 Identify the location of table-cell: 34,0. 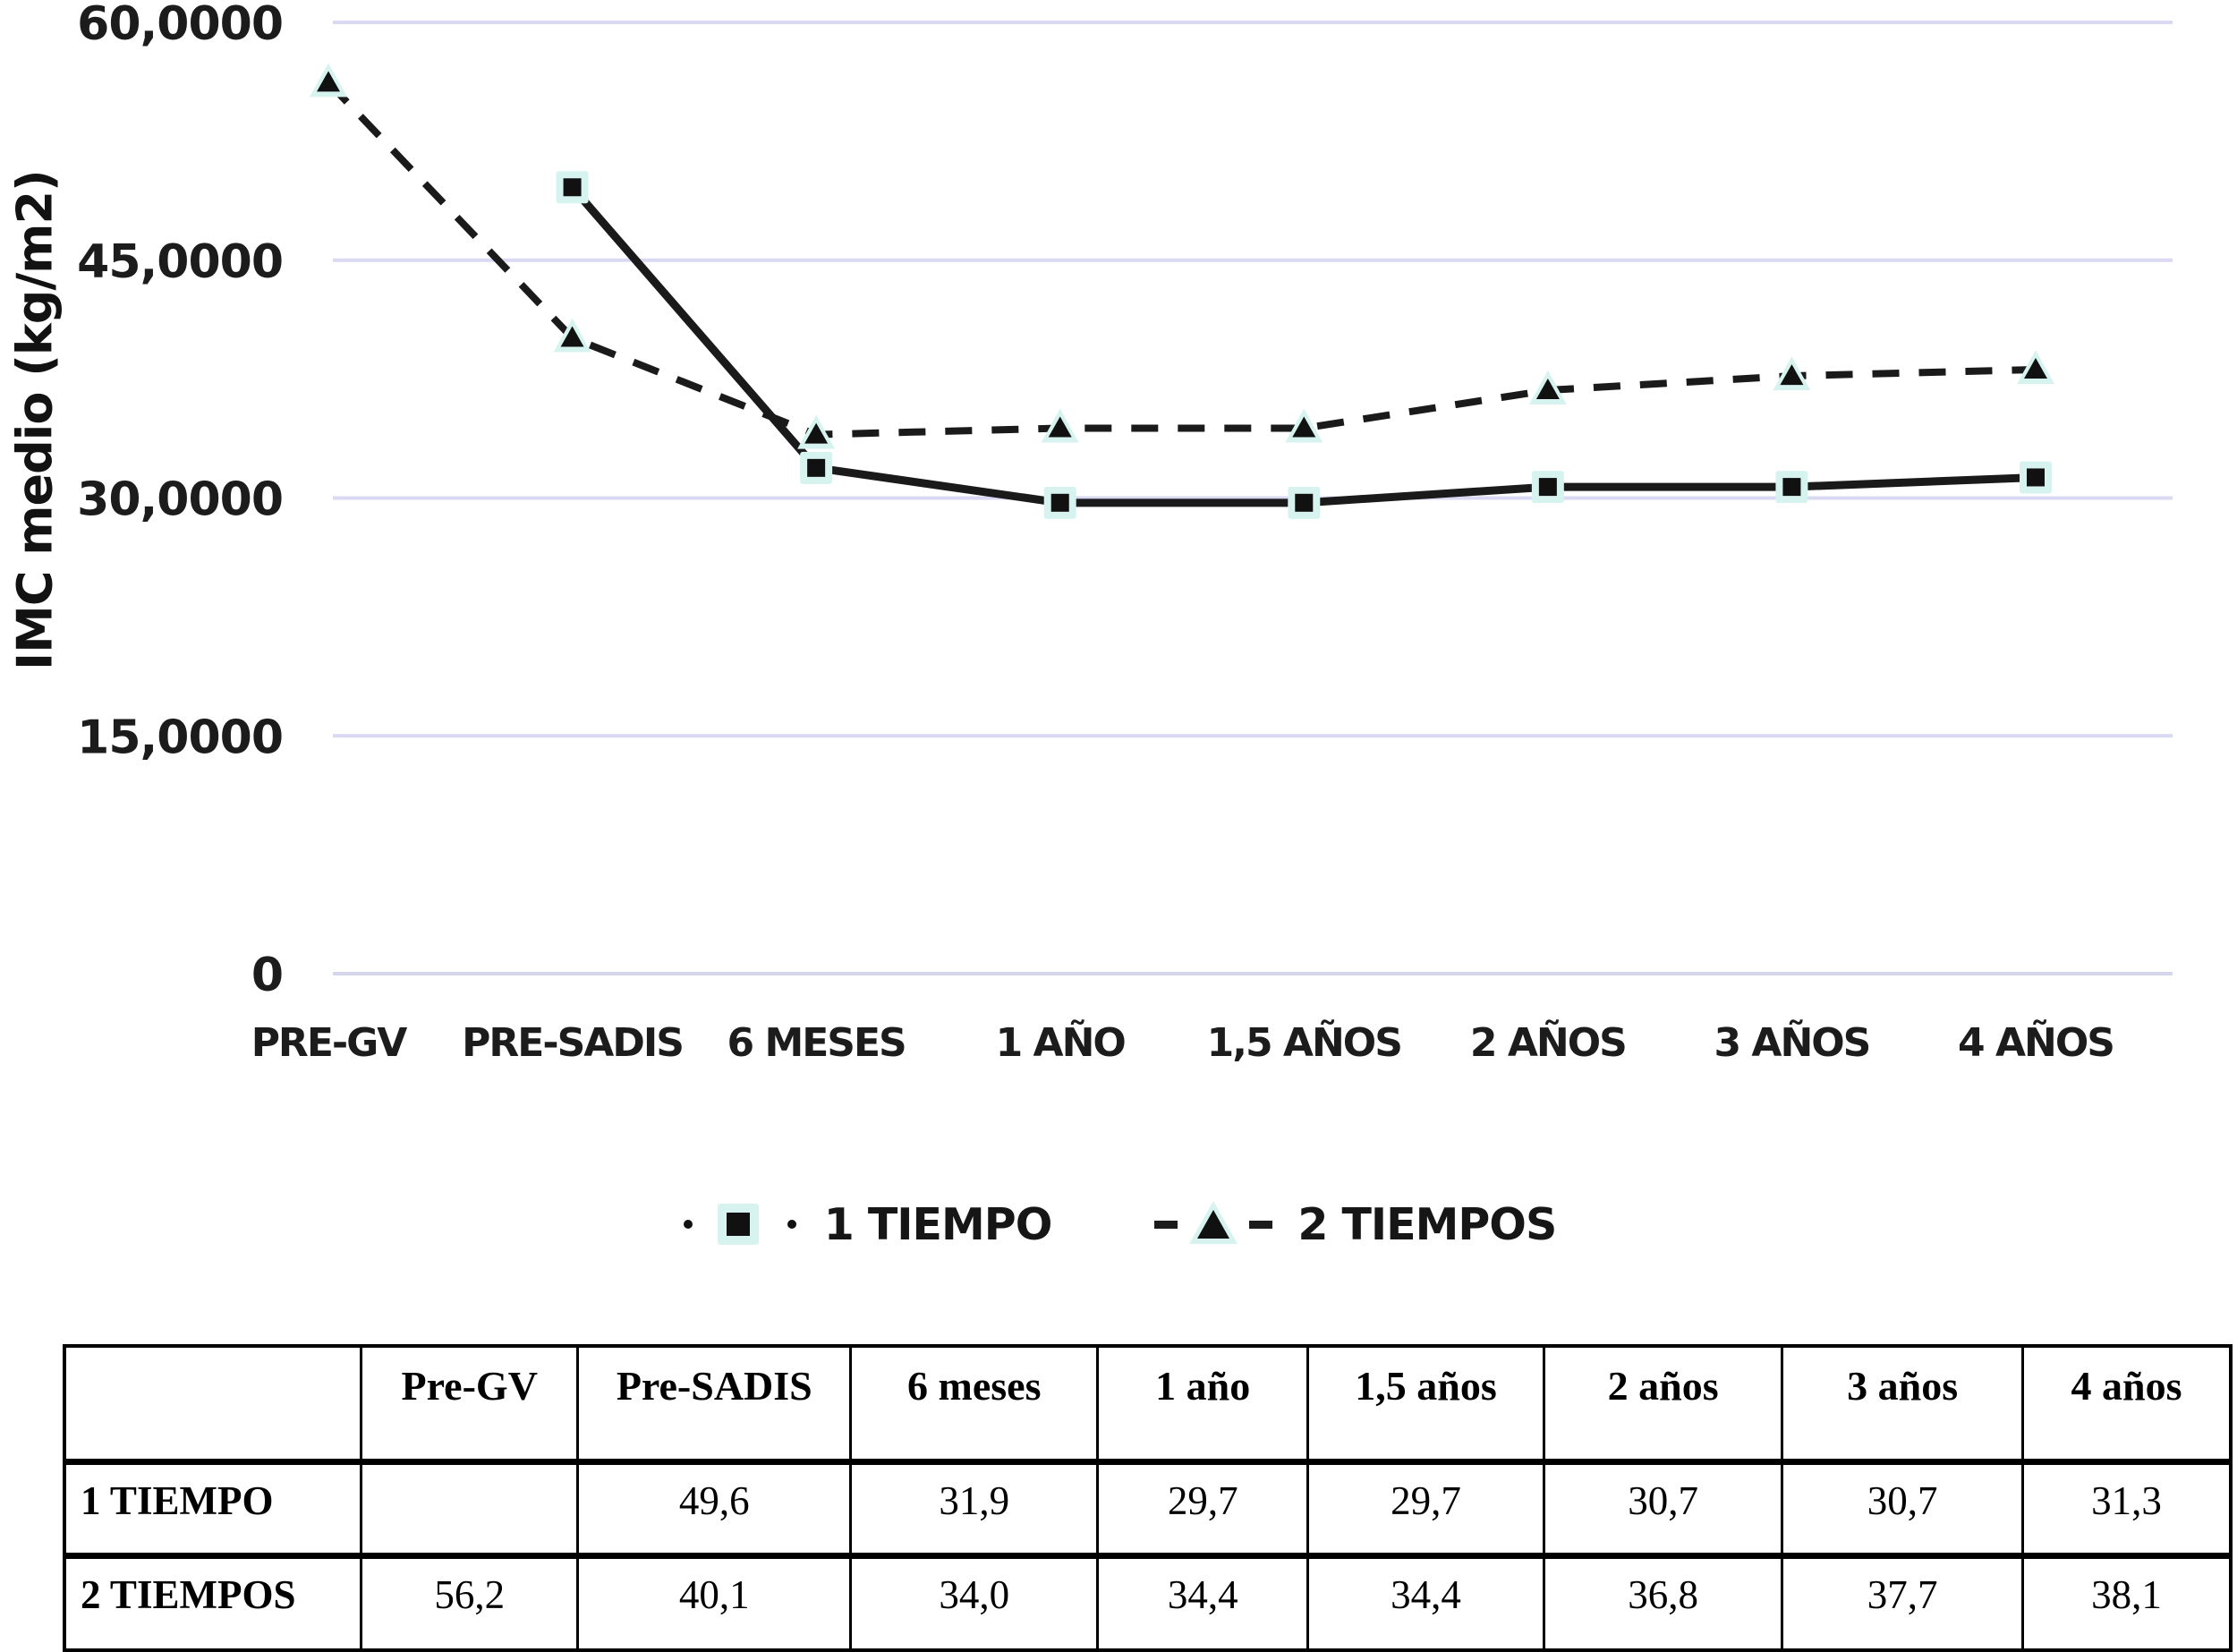
(974, 1602).